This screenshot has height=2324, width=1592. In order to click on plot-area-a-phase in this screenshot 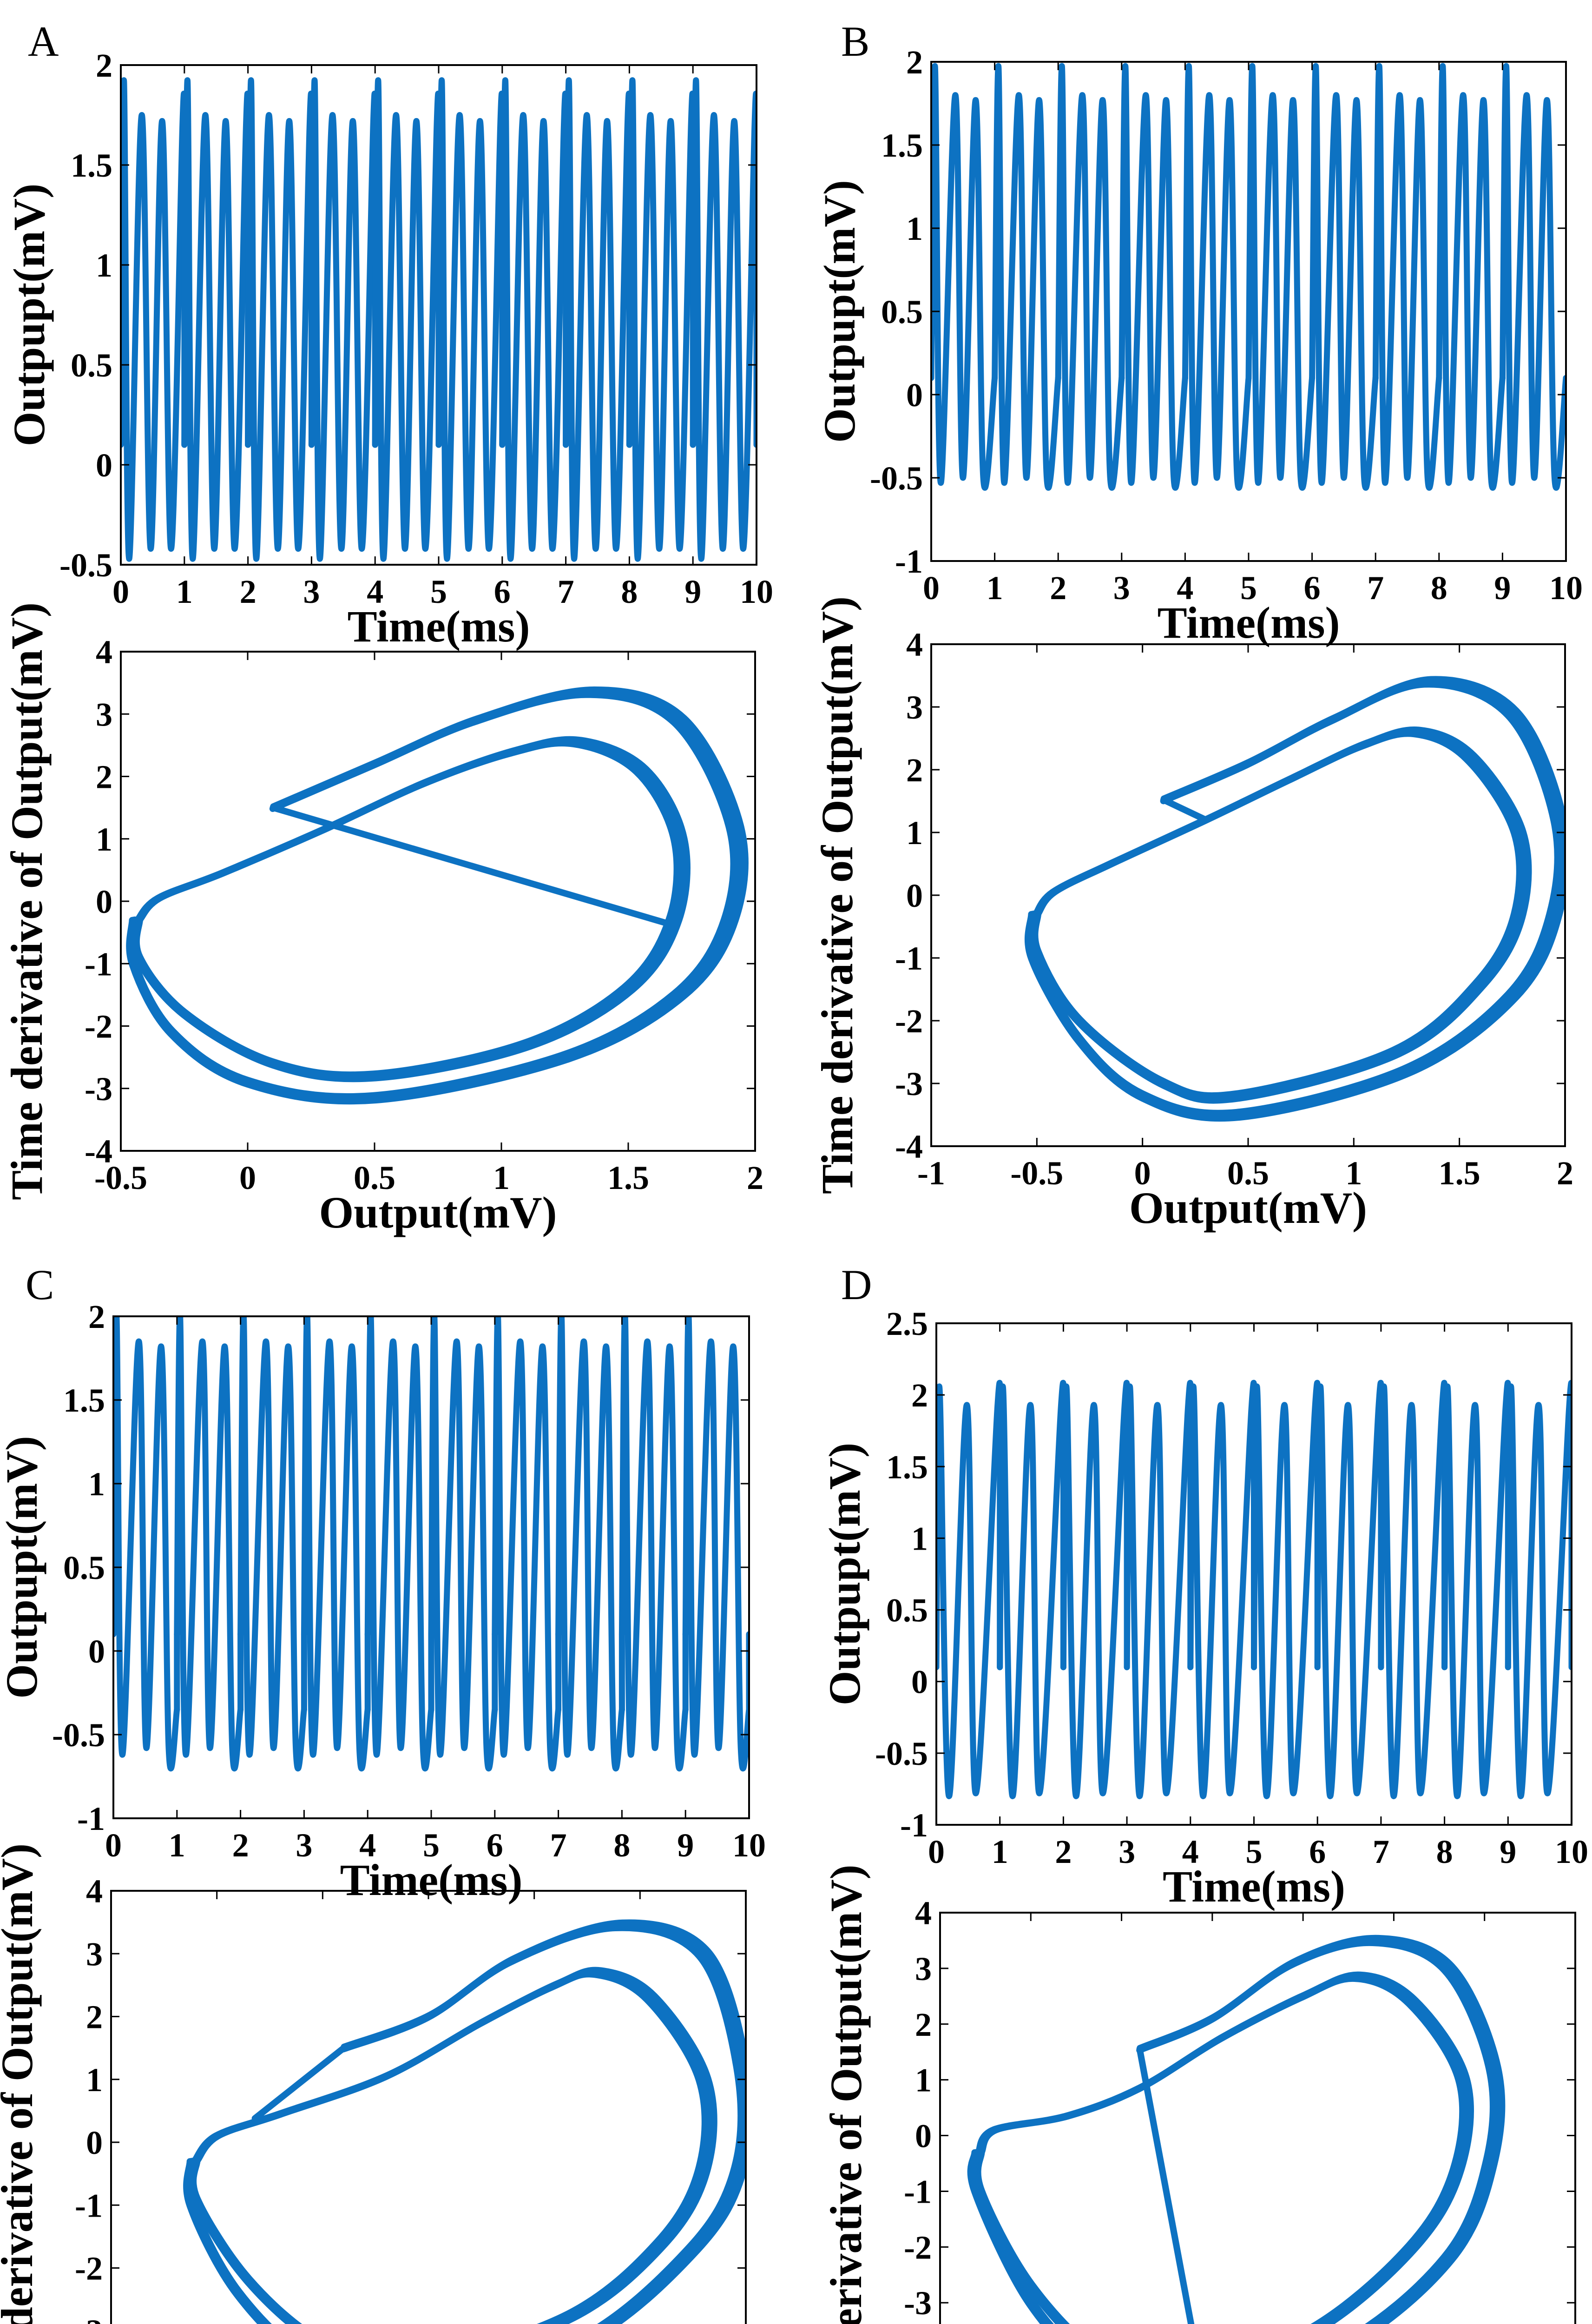, I will do `click(437, 895)`.